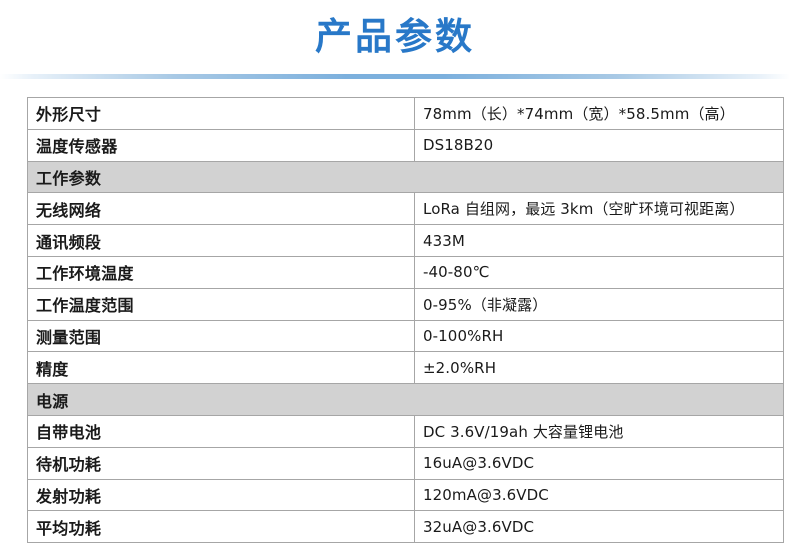  Describe the element at coordinates (395, 36) in the screenshot. I see `page-title: 产品参数` at that location.